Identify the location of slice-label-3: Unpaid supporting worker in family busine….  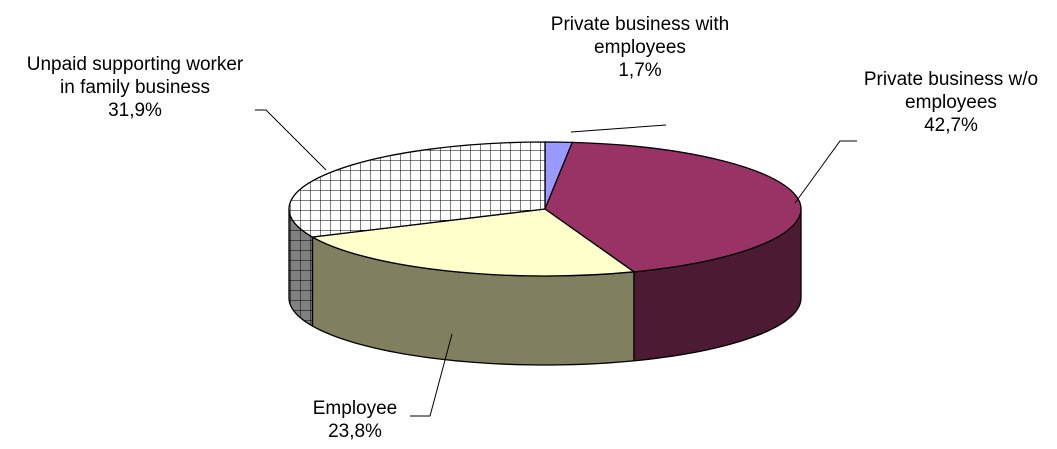
(135, 87).